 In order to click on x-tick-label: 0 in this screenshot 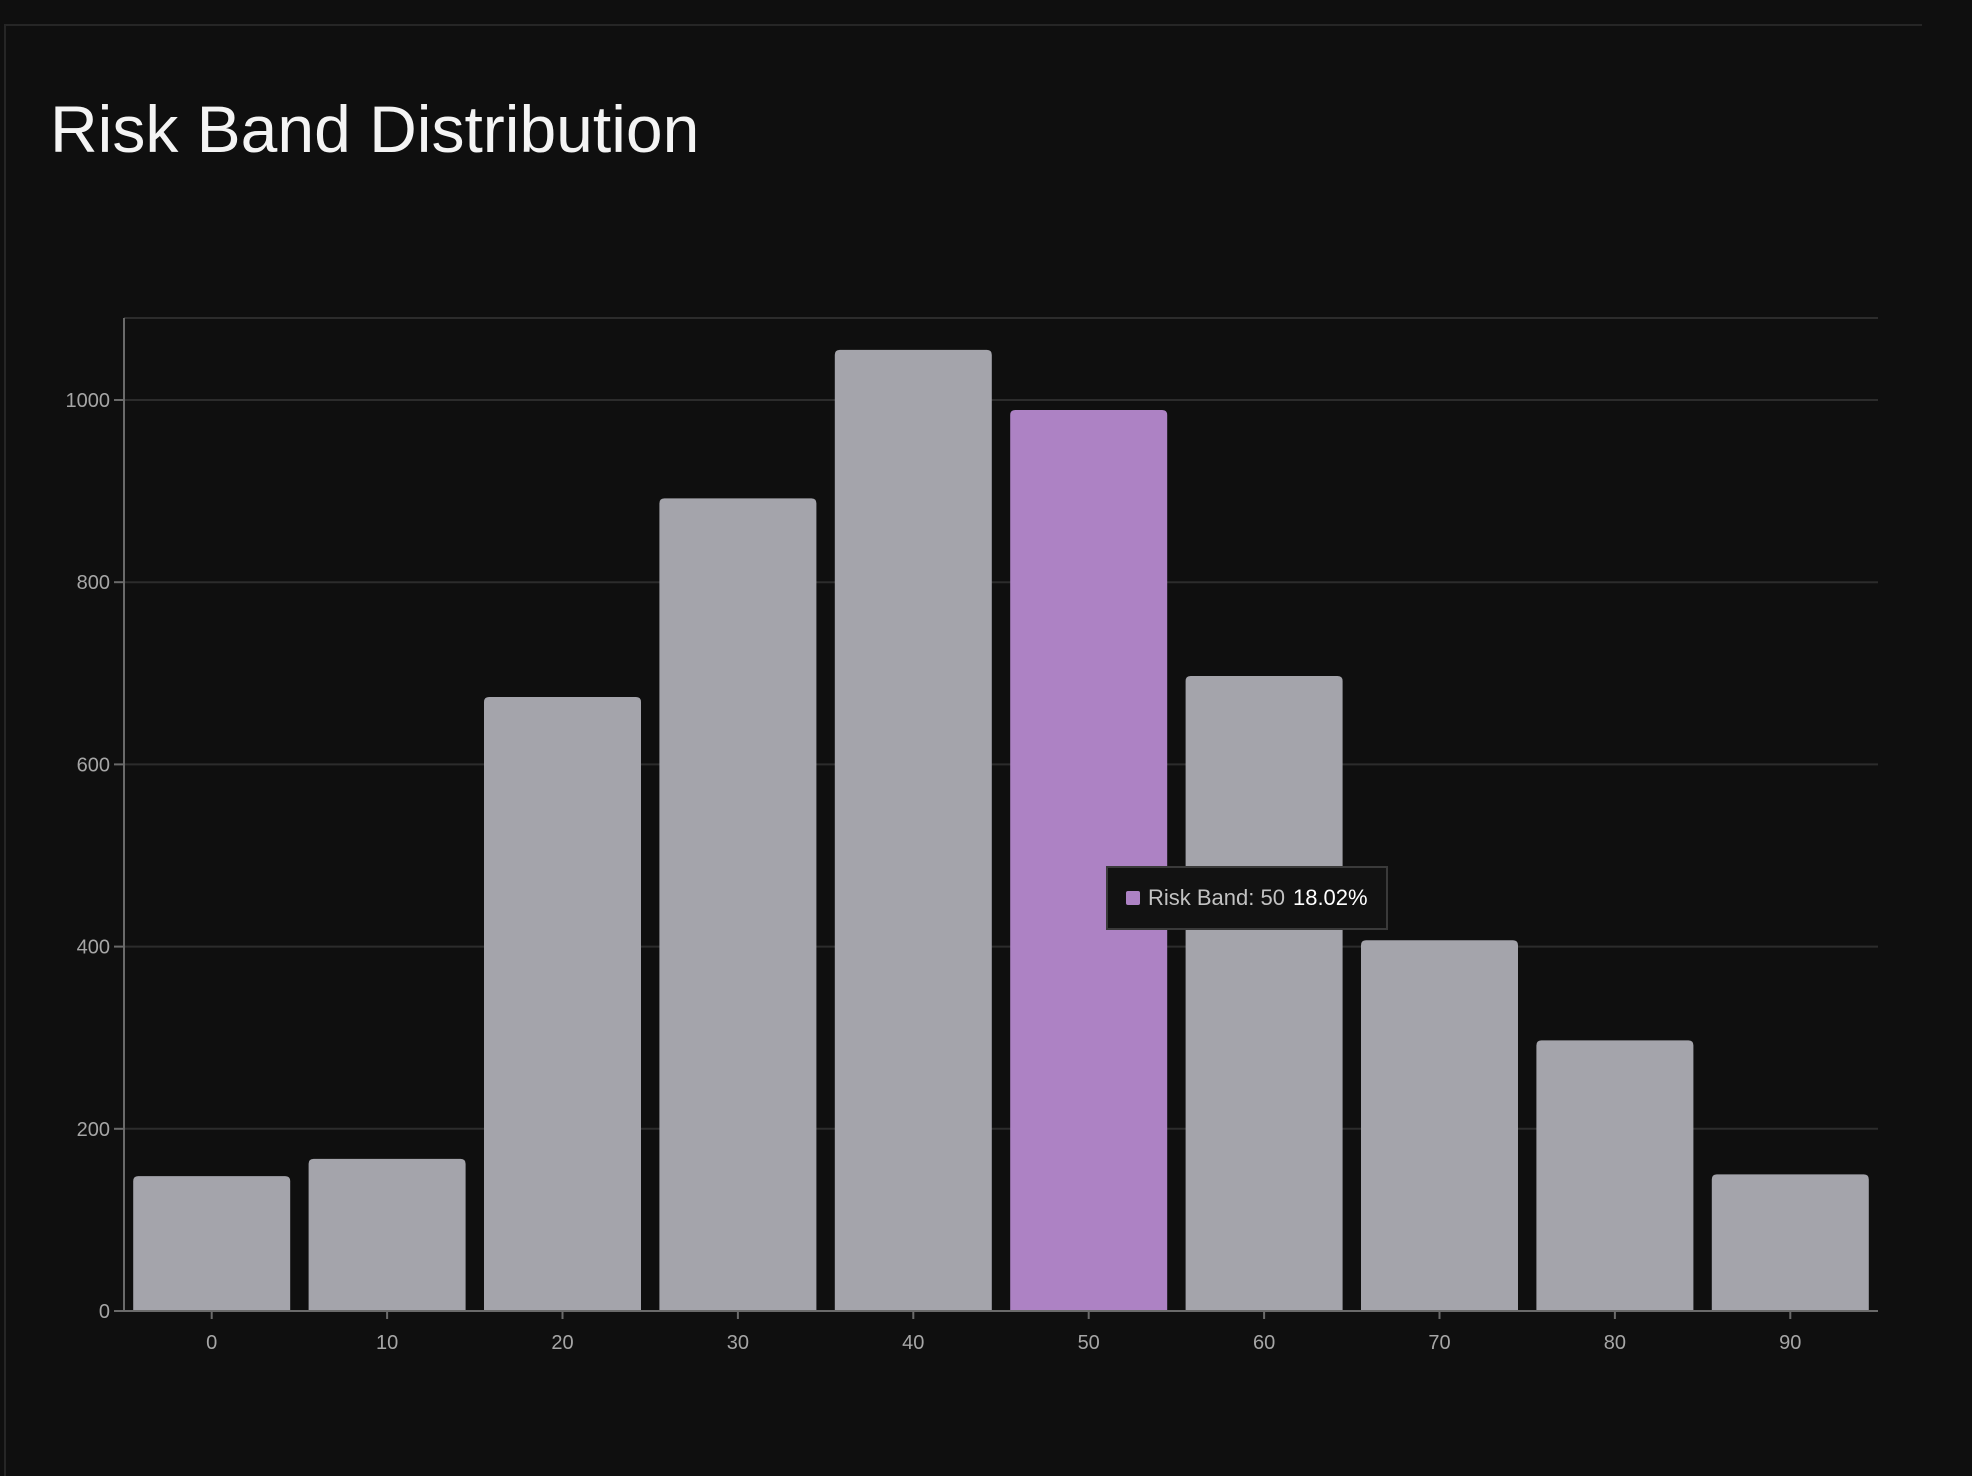, I will do `click(211, 1343)`.